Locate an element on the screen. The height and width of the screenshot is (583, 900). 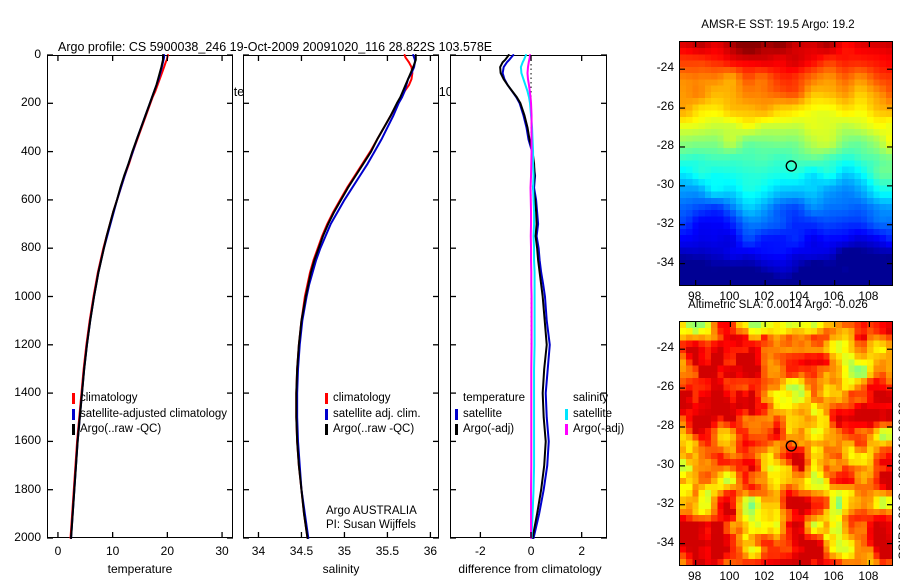
axis-tick-label: 34 is located at coordinates (258, 551).